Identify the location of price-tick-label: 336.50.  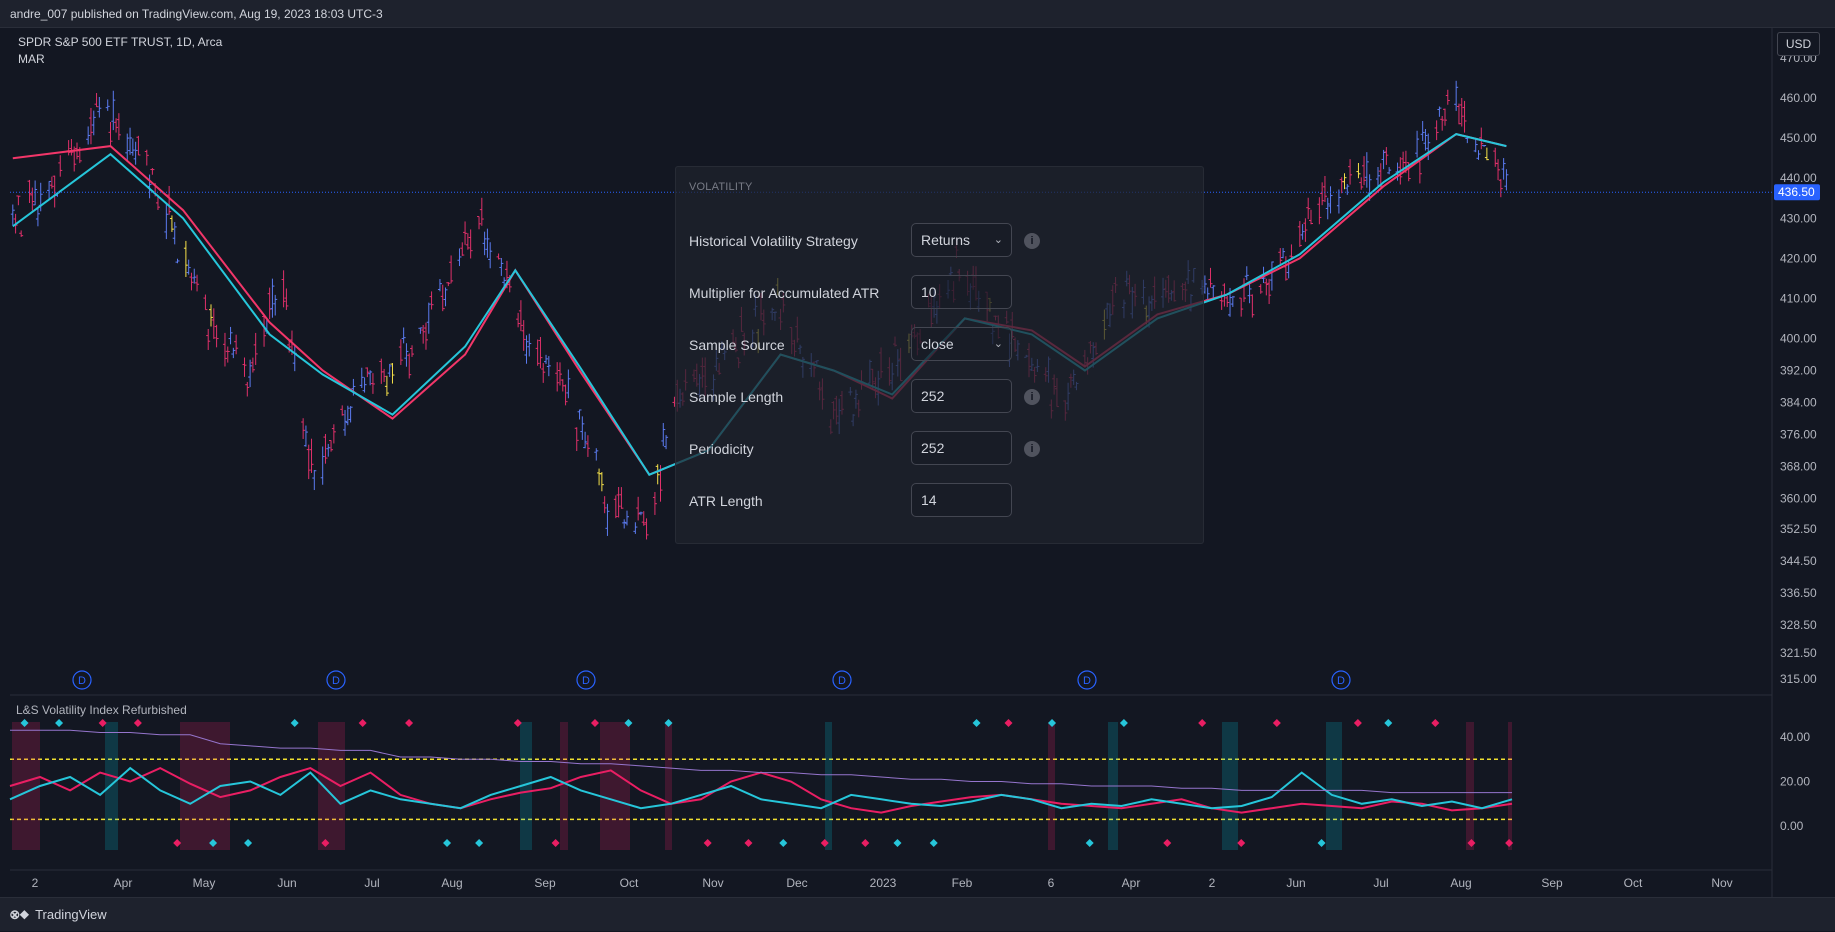
(1798, 593).